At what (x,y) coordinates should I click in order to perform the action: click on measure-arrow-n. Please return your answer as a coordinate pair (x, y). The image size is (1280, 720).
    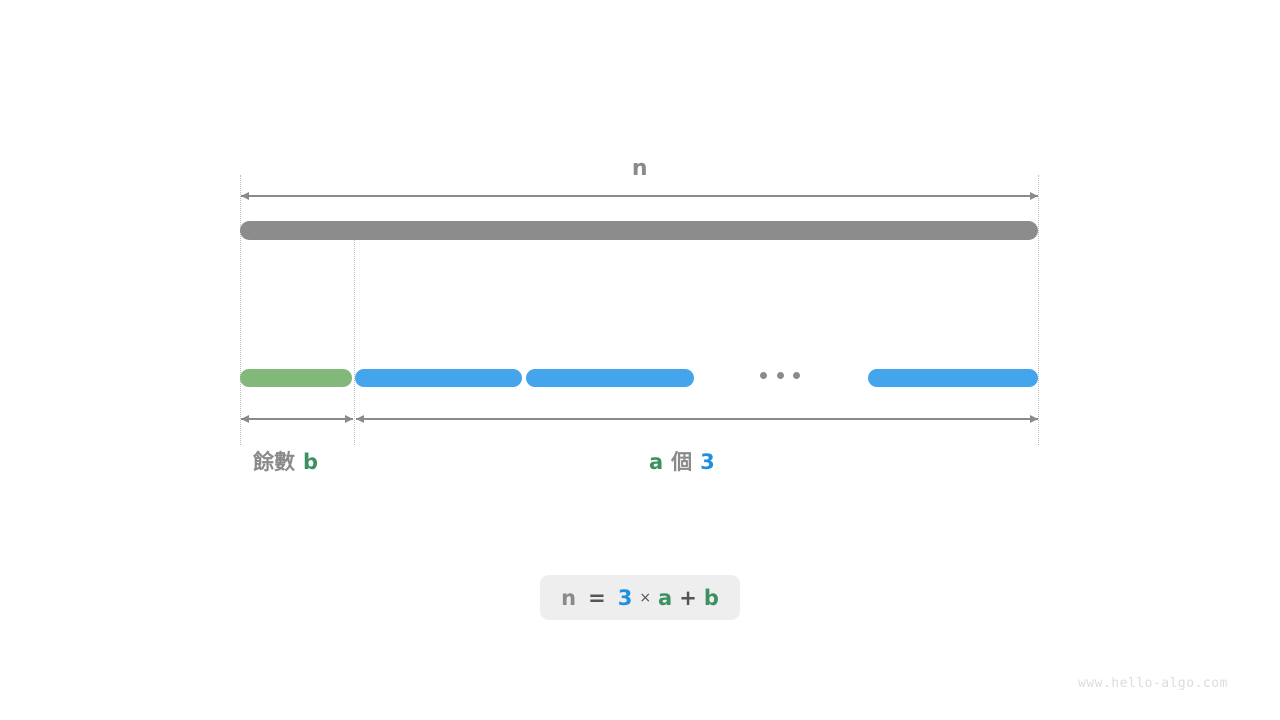
    Looking at the image, I should click on (639, 196).